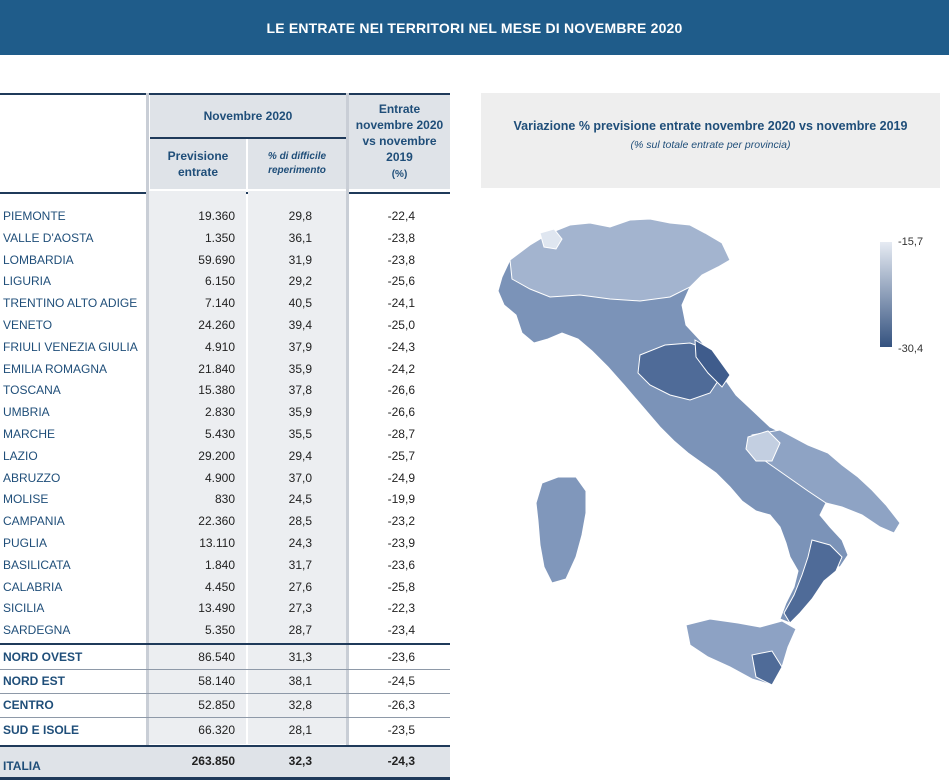 The width and height of the screenshot is (949, 780). Describe the element at coordinates (225, 260) in the screenshot. I see `table-row: LOMBARDIA 59.690 31,9 -23,8` at that location.